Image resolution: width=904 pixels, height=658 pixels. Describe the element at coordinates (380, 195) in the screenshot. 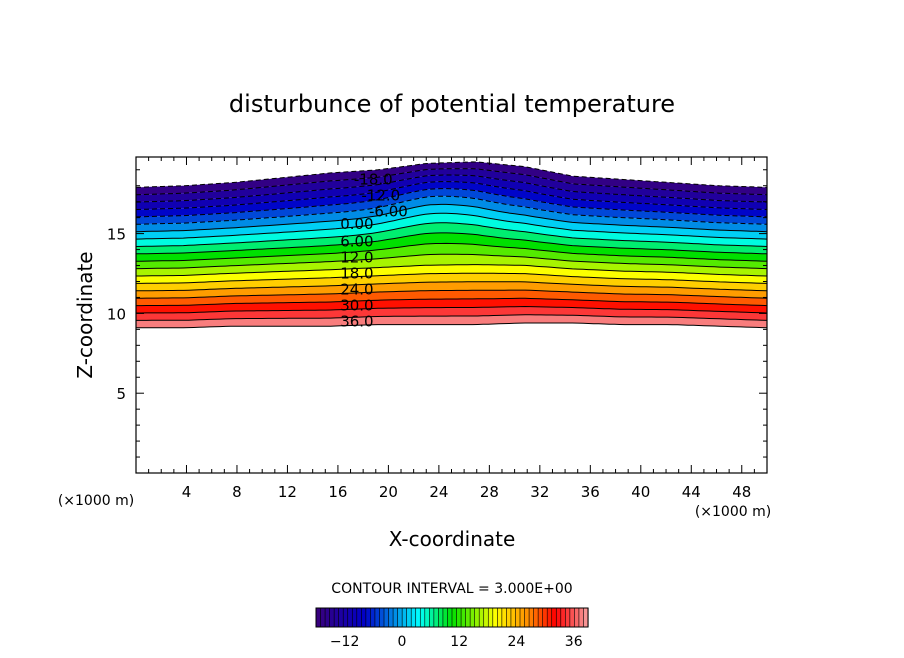

I see `contour-label: -12.0` at that location.